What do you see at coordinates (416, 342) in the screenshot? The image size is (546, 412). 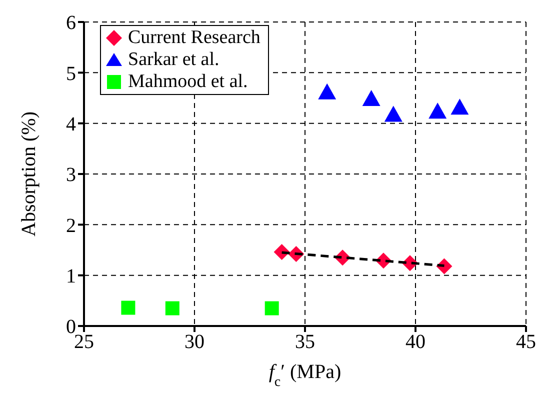 I see `x-tick-label: 40` at bounding box center [416, 342].